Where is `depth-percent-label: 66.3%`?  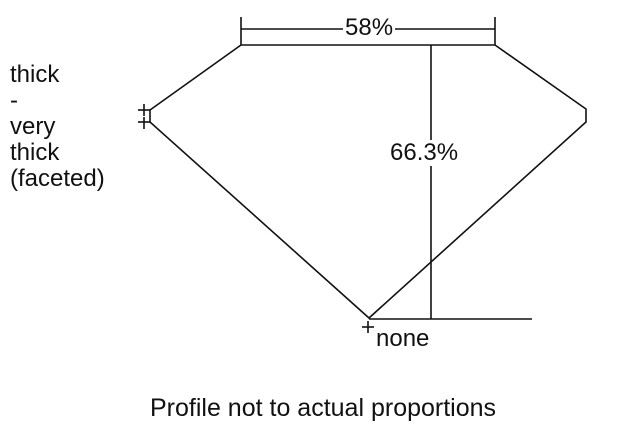 depth-percent-label: 66.3% is located at coordinates (424, 152).